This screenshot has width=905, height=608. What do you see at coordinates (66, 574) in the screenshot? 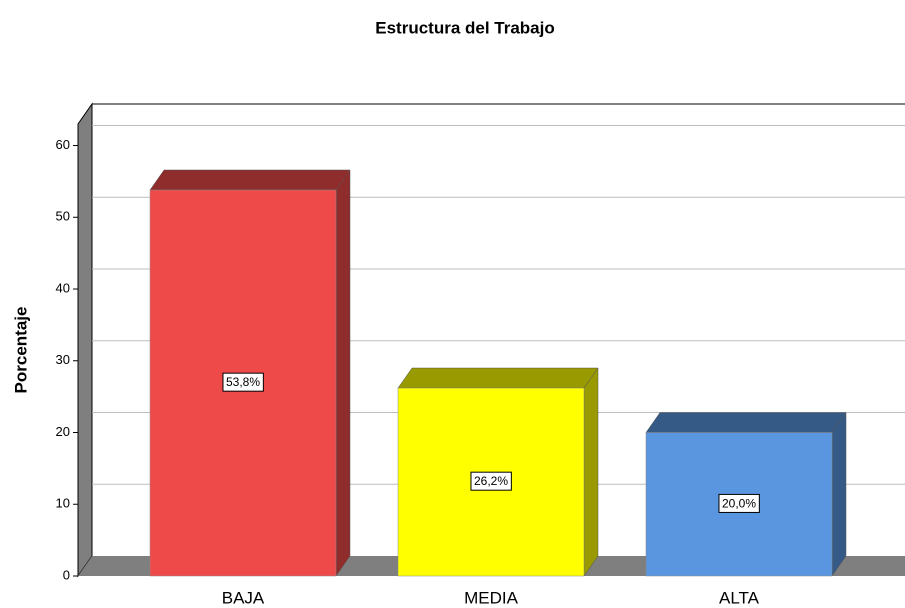
I see `y-tick-label: 0` at bounding box center [66, 574].